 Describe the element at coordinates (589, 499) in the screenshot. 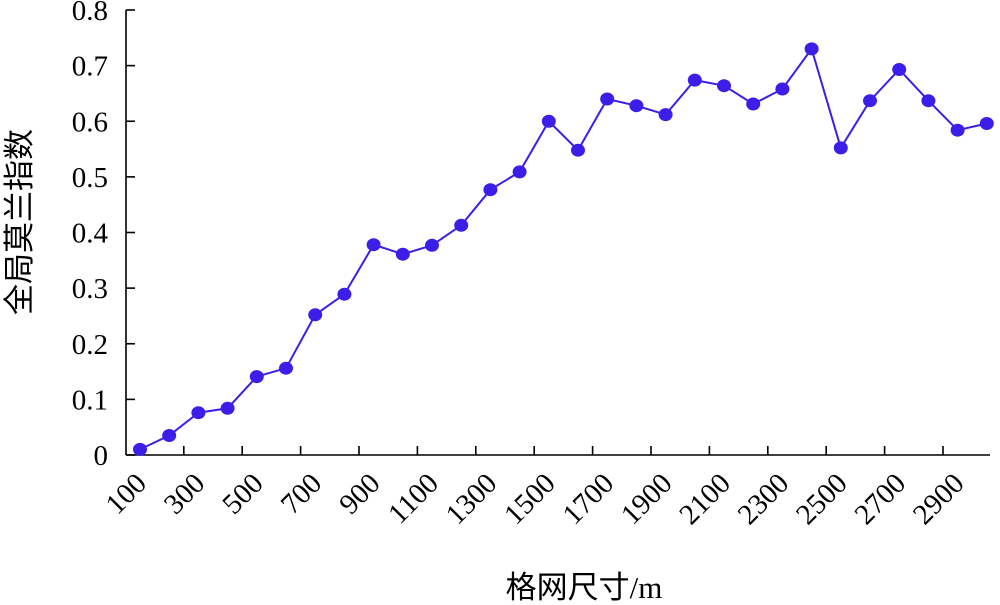

I see `x-tick-label: 1700` at that location.